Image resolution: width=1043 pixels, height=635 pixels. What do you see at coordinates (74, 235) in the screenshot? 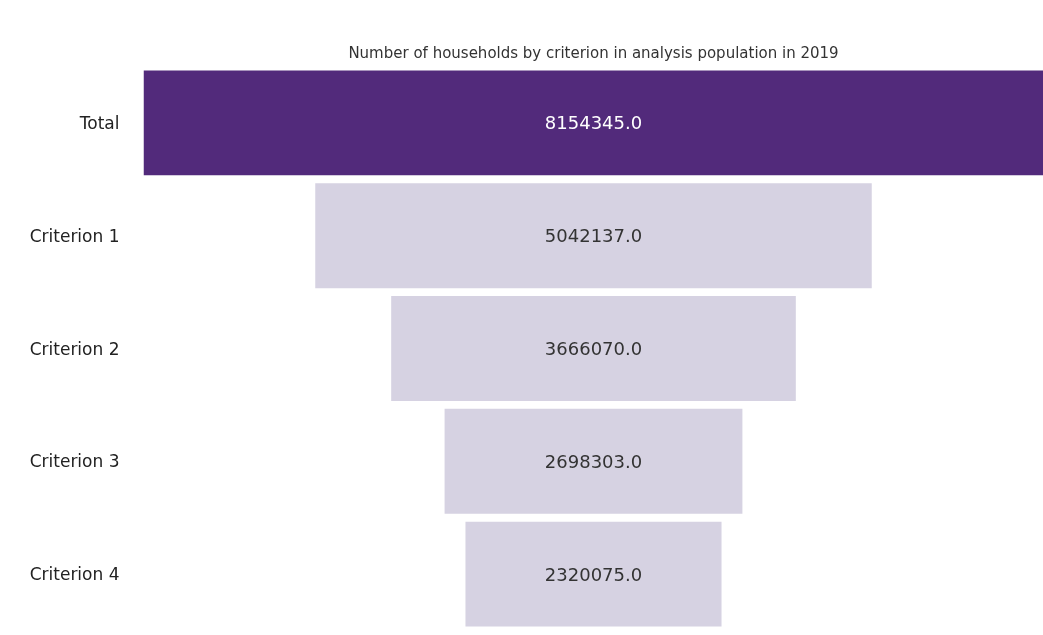
I see `category-label: Criterion 1` at bounding box center [74, 235].